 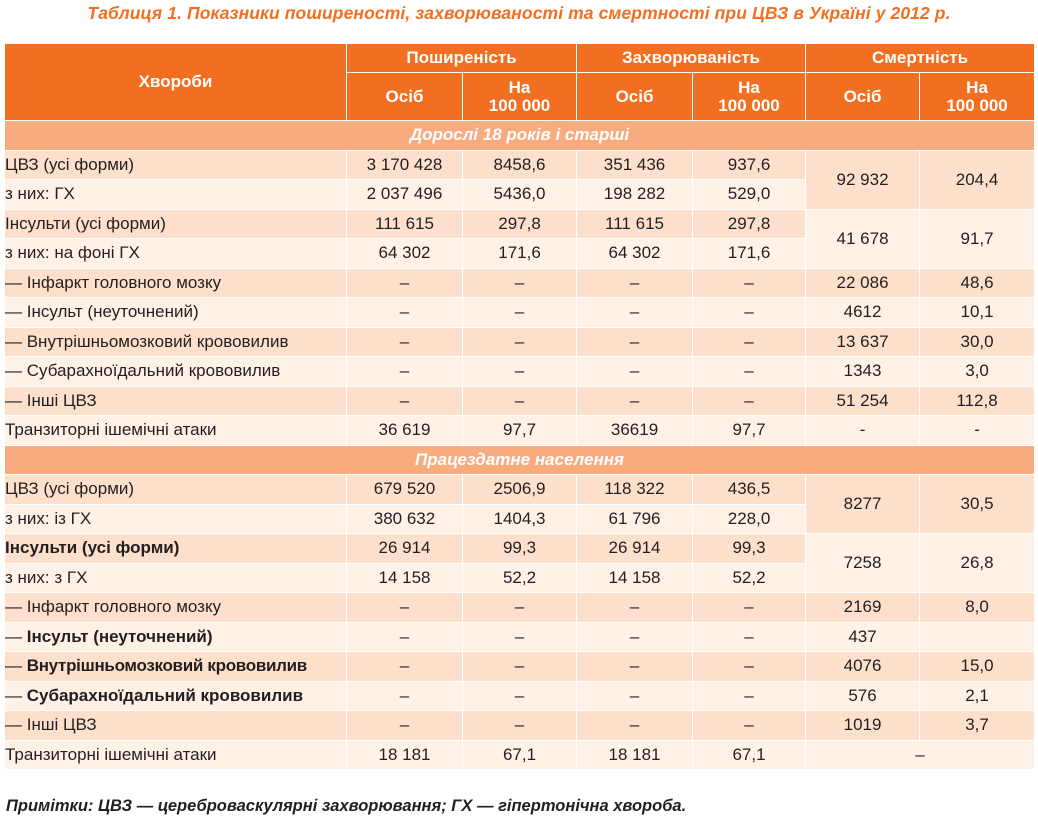 What do you see at coordinates (635, 548) in the screenshot?
I see `cell-incidence-persons: 26 914` at bounding box center [635, 548].